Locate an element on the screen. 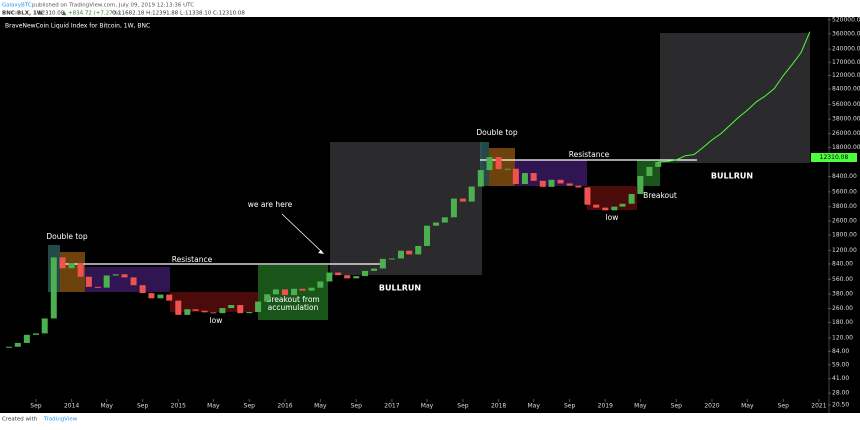  y-tick-label: 26000.00 is located at coordinates (846, 133).